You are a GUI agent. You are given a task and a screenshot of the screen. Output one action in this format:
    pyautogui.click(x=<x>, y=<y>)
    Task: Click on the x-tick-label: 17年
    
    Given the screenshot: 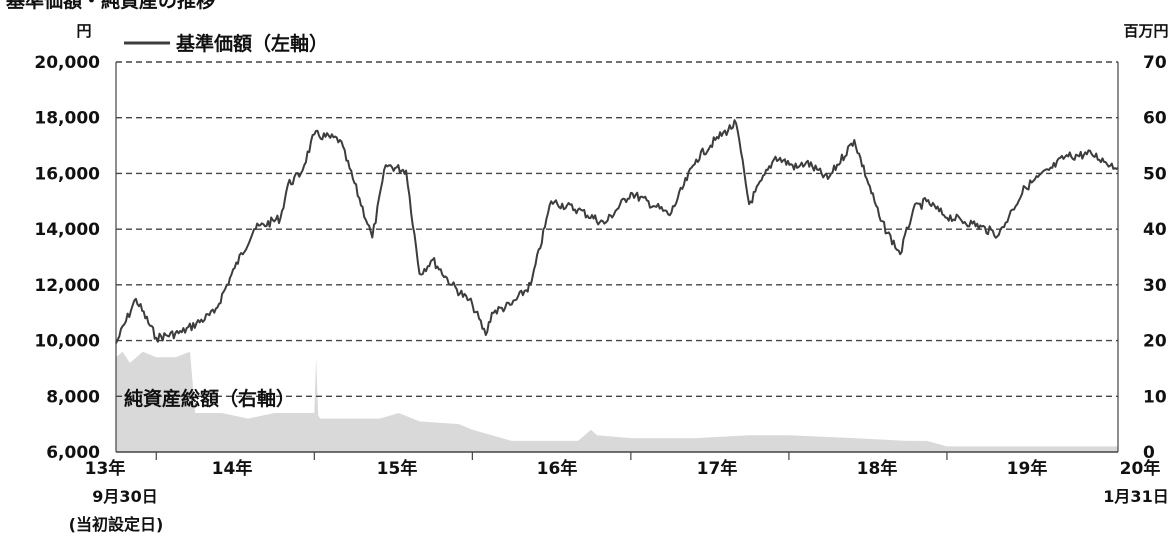 What is the action you would take?
    pyautogui.click(x=717, y=468)
    